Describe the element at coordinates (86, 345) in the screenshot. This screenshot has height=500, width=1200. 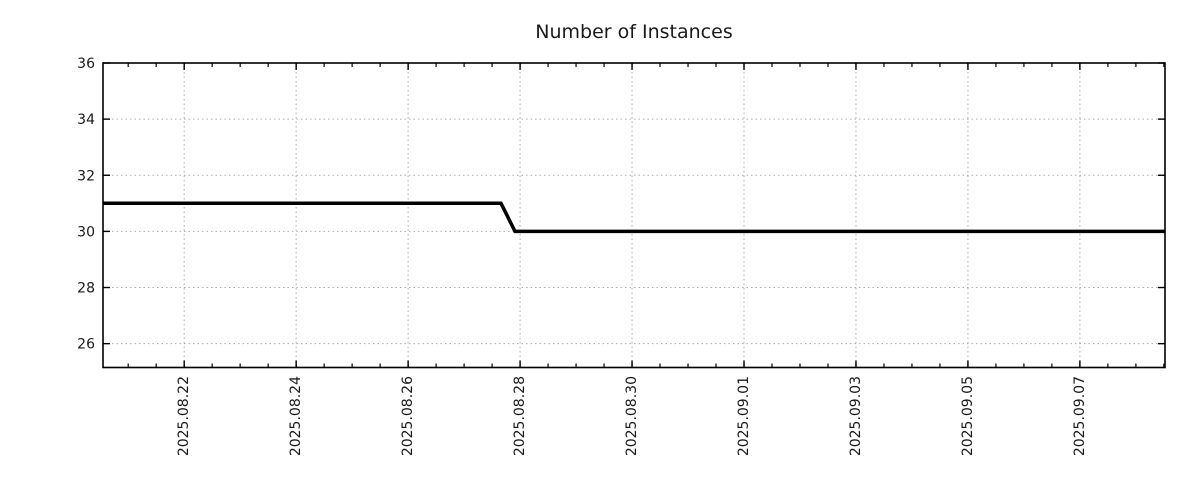
I see `y-tick-label: 26` at that location.